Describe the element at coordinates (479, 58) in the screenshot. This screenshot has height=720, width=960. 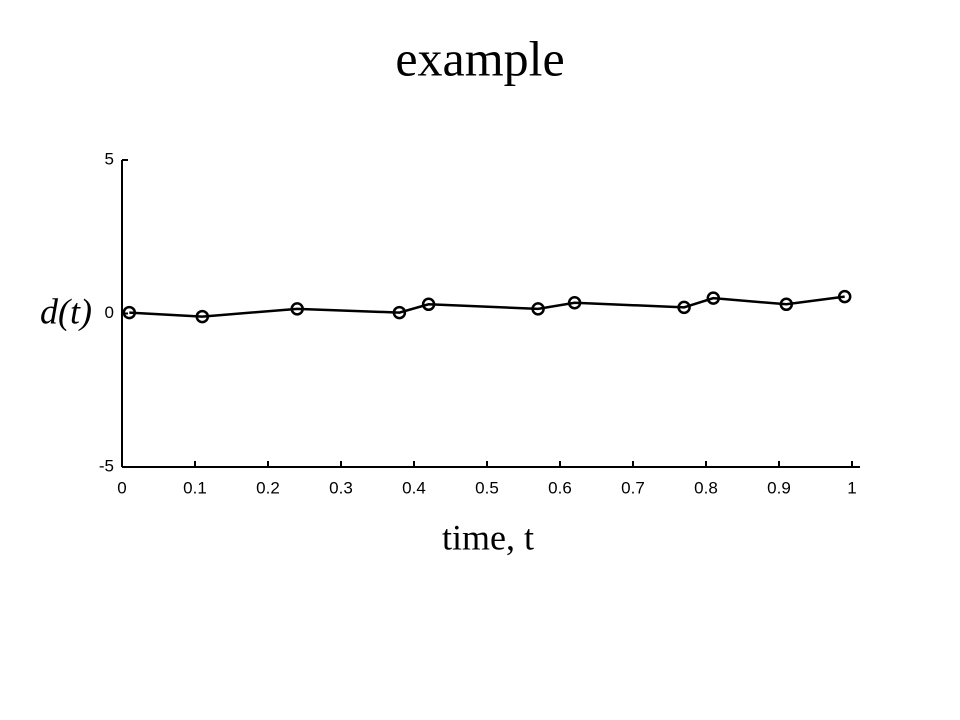
I see `chart-title: example` at that location.